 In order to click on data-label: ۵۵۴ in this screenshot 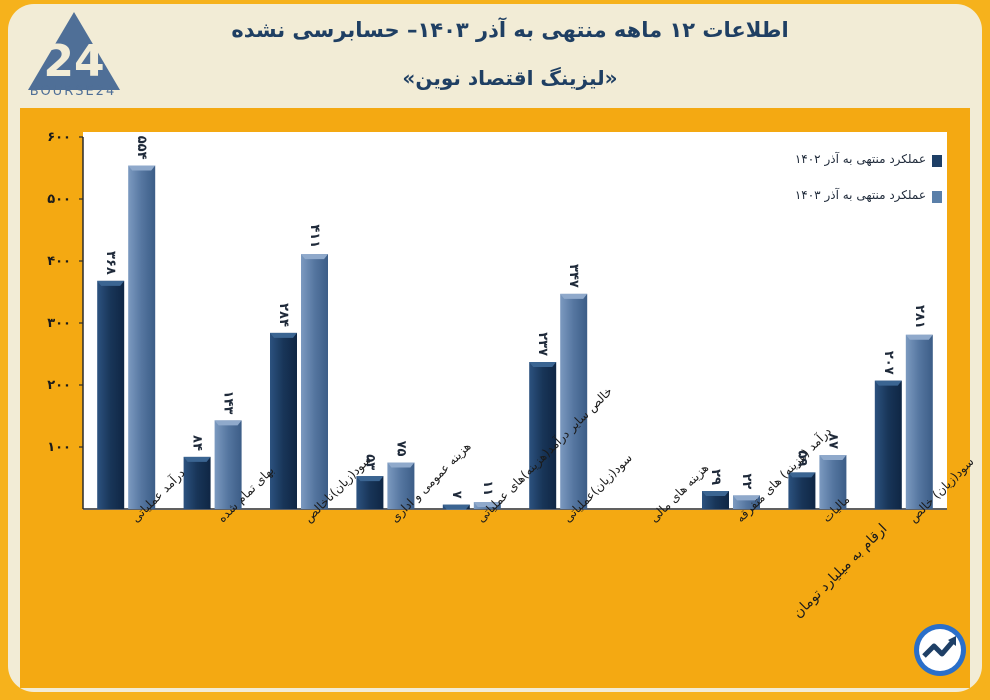, I will do `click(141, 148)`.